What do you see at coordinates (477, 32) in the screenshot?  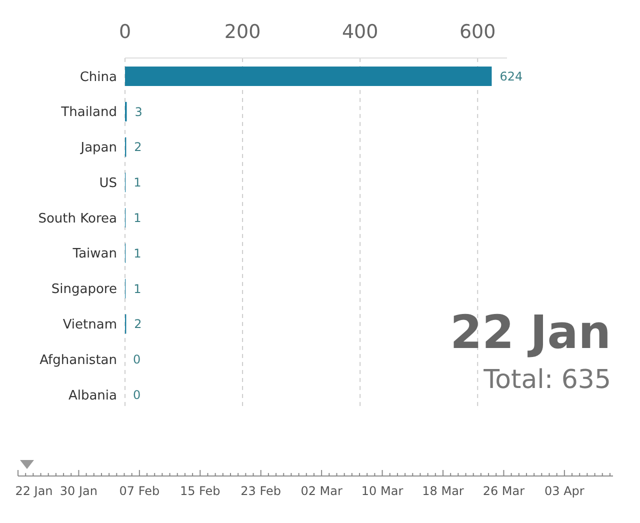 I see `x-tick-label: 600` at bounding box center [477, 32].